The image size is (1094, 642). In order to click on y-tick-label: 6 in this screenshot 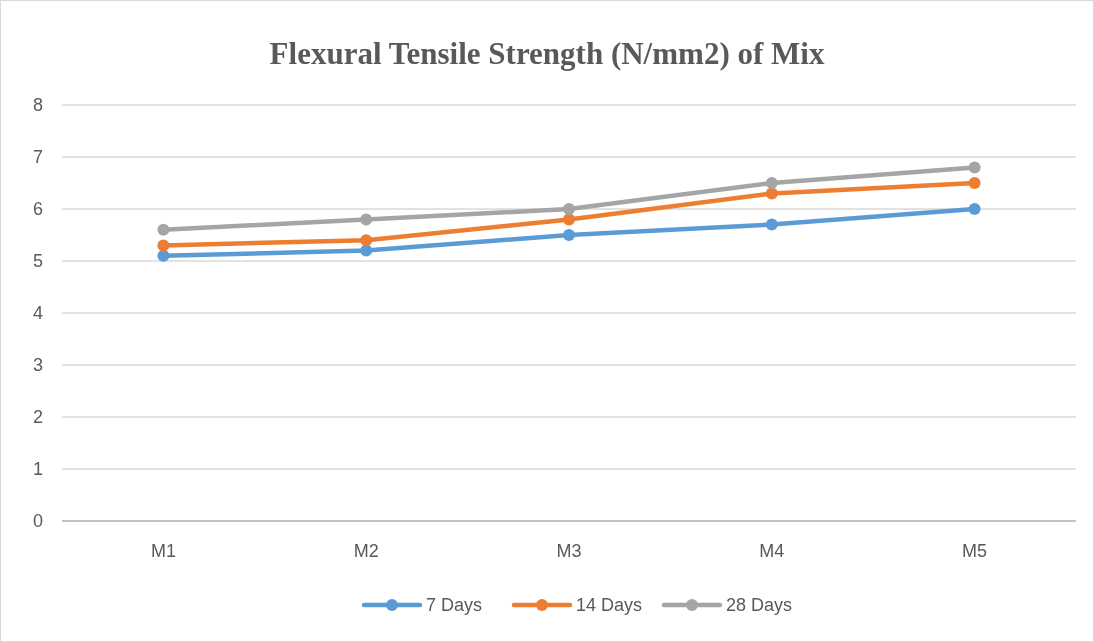, I will do `click(38, 209)`.